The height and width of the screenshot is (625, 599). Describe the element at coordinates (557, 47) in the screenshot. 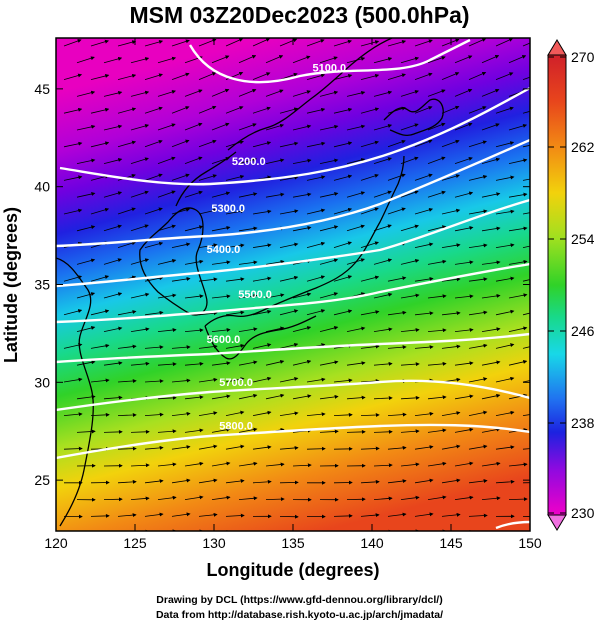

I see `colorbar-max-triangle` at that location.